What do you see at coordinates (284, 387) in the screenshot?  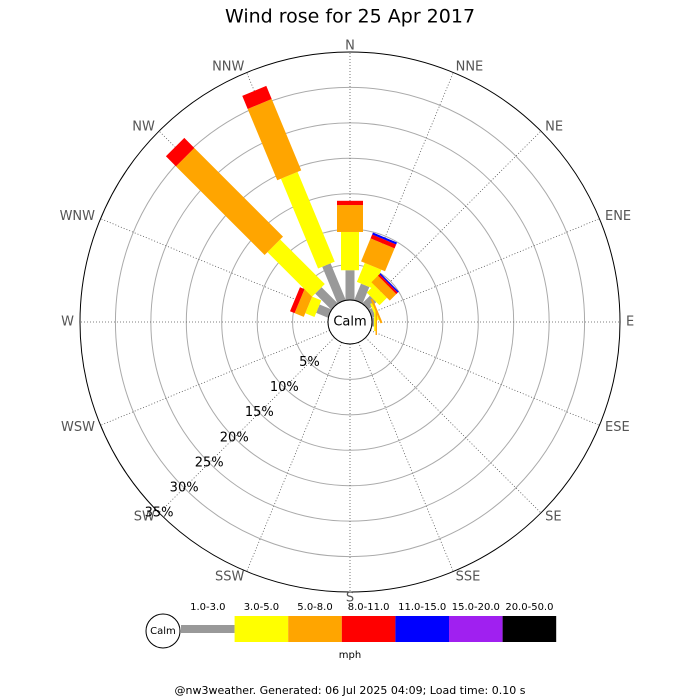 I see `r-tick-label: 10%` at bounding box center [284, 387].